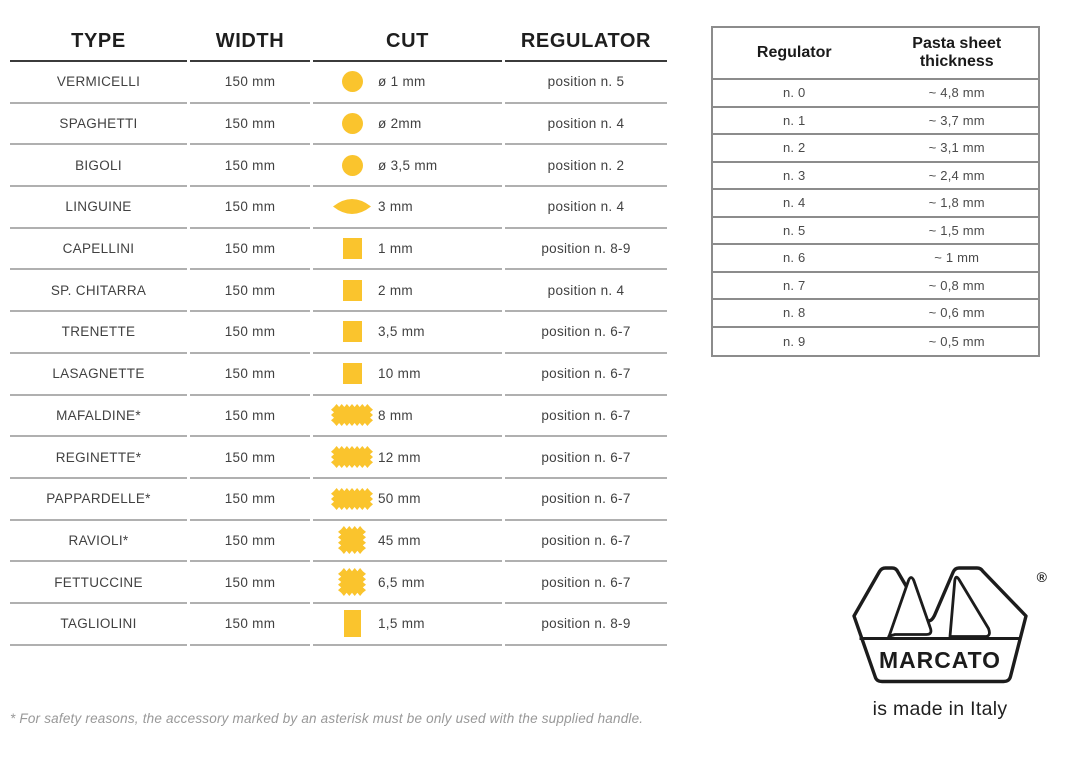  What do you see at coordinates (875, 342) in the screenshot?
I see `regulator-row: n. 9 ~ 0,5 mm` at bounding box center [875, 342].